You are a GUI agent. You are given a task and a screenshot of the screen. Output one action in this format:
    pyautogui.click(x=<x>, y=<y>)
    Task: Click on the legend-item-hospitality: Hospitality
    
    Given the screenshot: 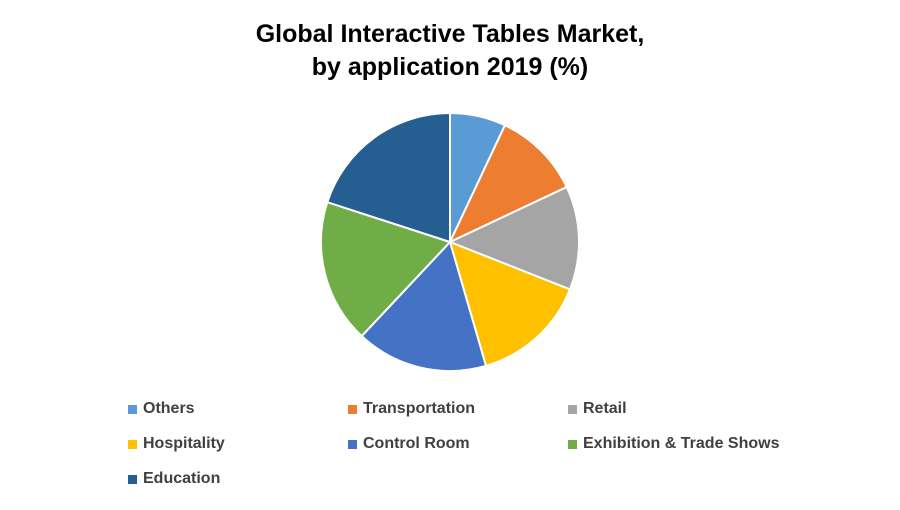 What is the action you would take?
    pyautogui.click(x=176, y=444)
    